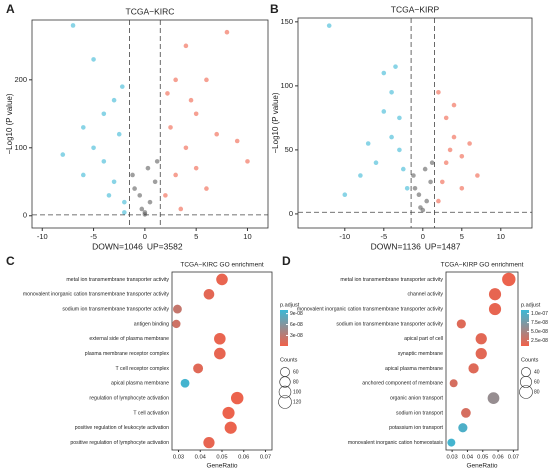 Image resolution: width=550 pixels, height=471 pixels. Describe the element at coordinates (289, 149) in the screenshot. I see `y-tick-label: 50` at that location.